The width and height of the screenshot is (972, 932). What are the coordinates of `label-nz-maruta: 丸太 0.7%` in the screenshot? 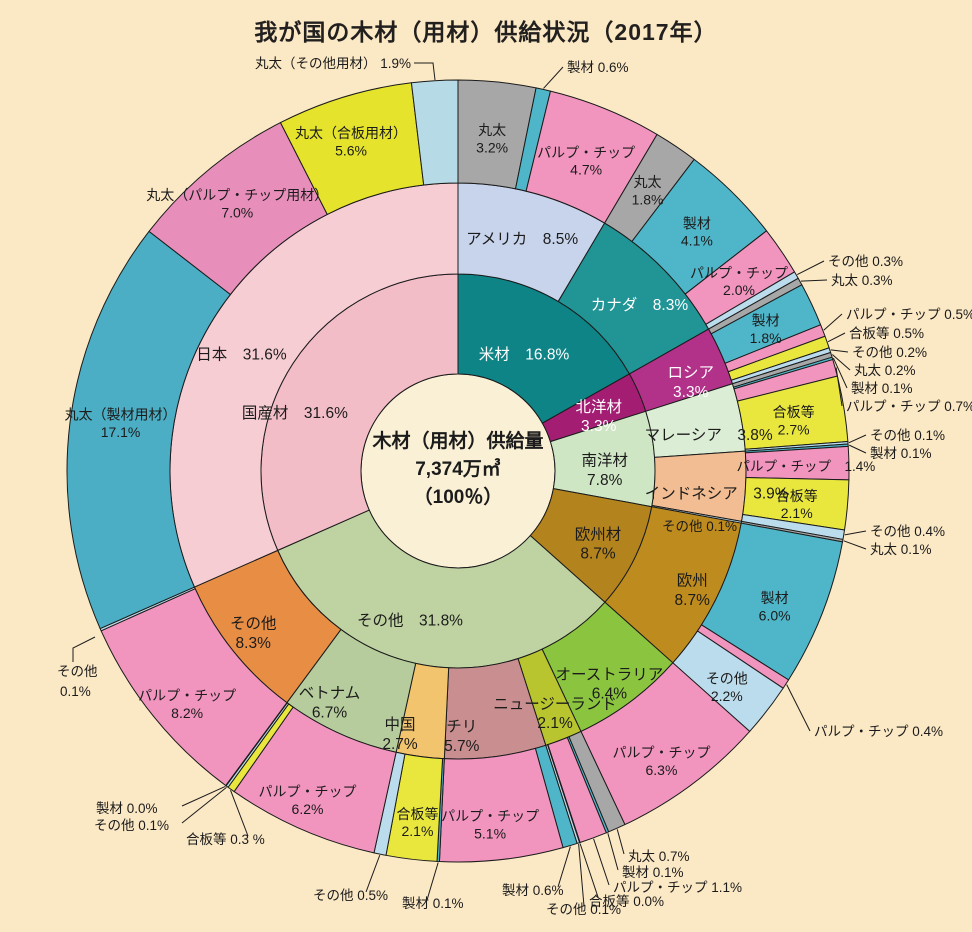 It's located at (659, 856).